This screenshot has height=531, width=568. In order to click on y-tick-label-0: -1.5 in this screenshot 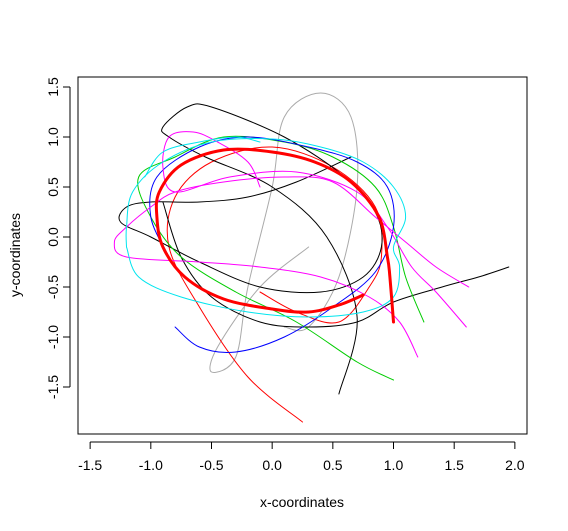, I will do `click(53, 387)`.